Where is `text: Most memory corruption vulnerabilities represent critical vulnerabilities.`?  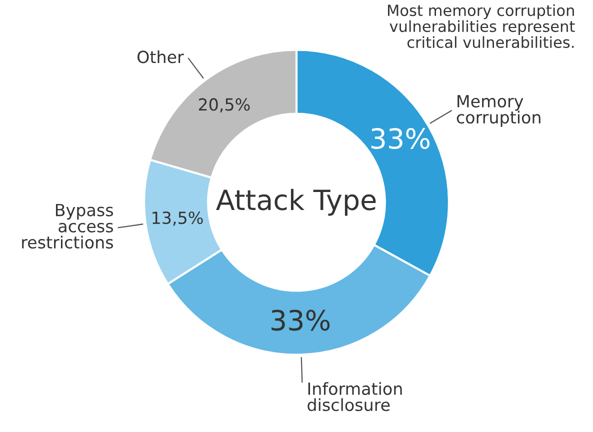 text: Most memory corruption vulnerabilities represent critical vulnerabilities. is located at coordinates (481, 26).